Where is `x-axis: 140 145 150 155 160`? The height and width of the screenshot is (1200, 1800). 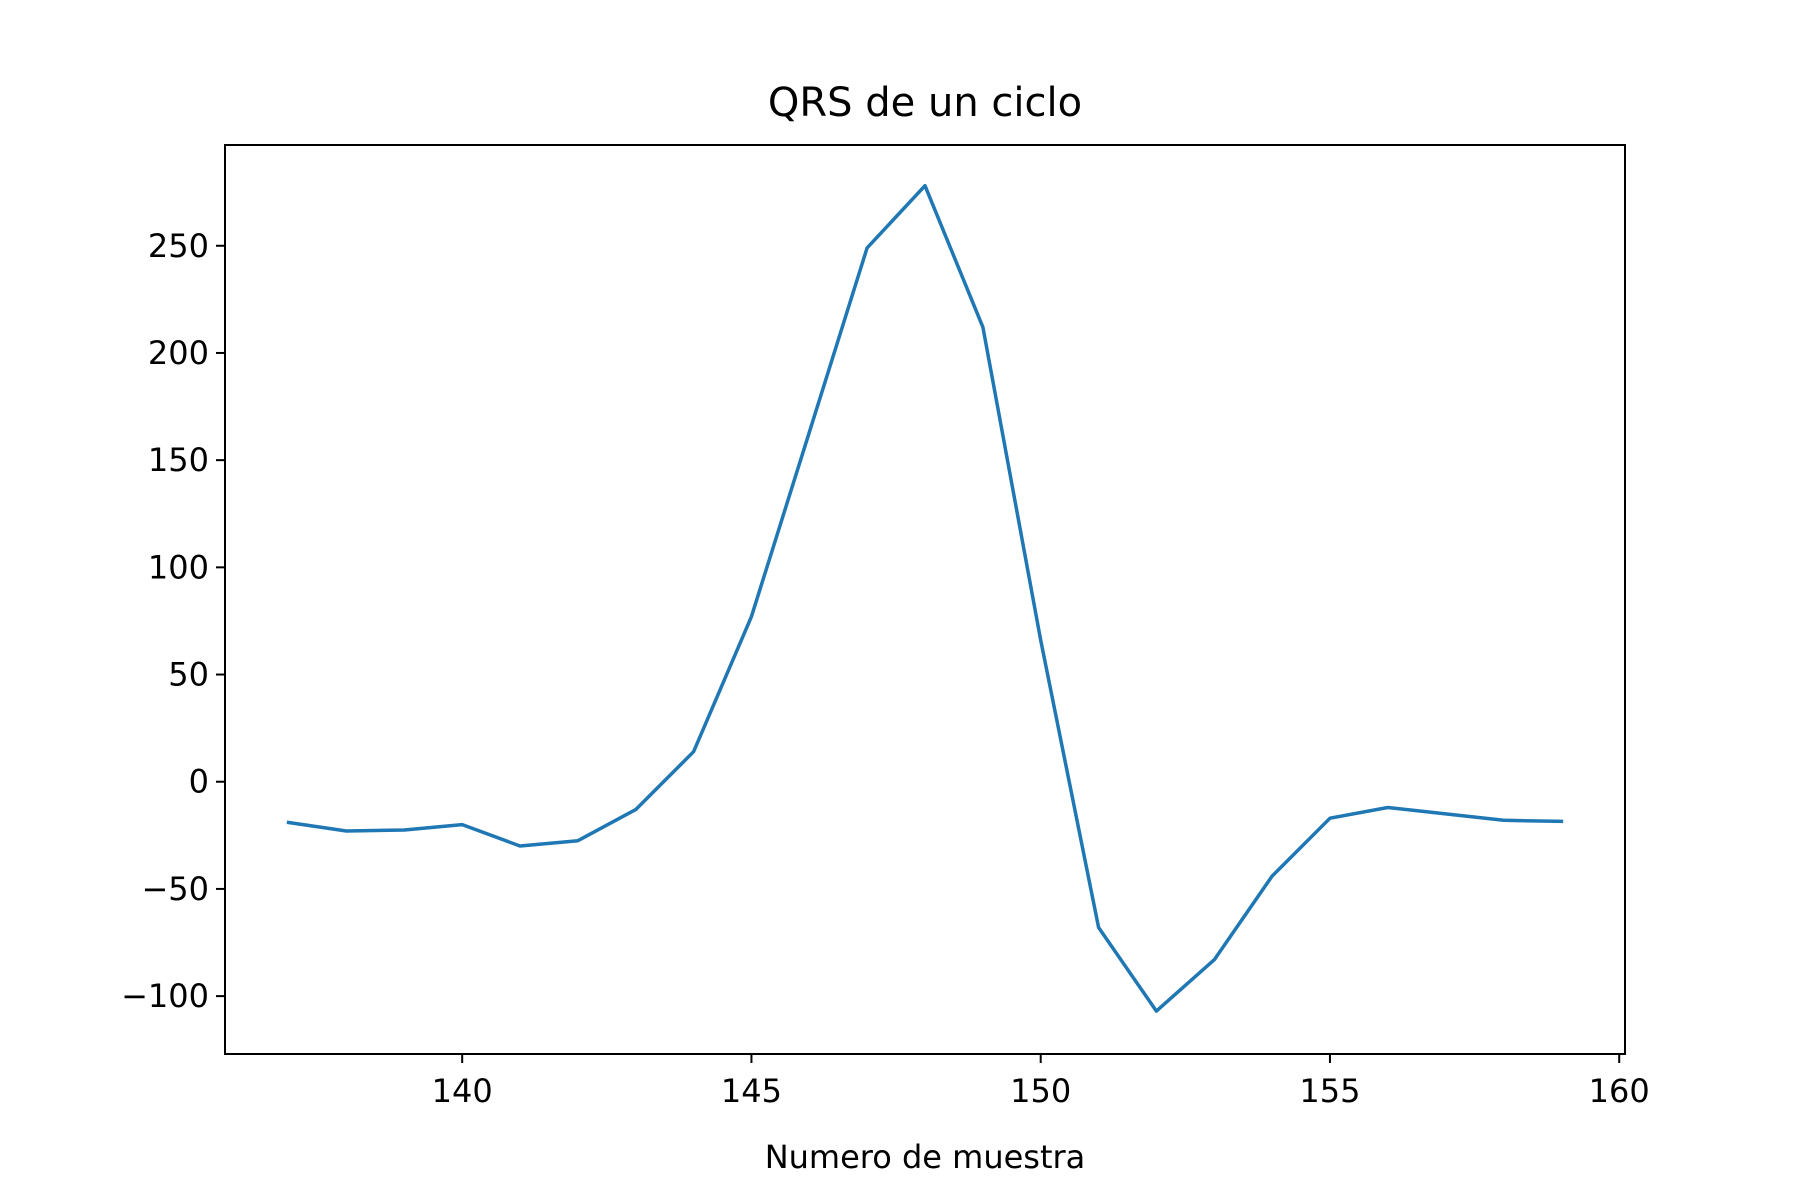 x-axis: 140 145 150 155 160 is located at coordinates (1041, 1082).